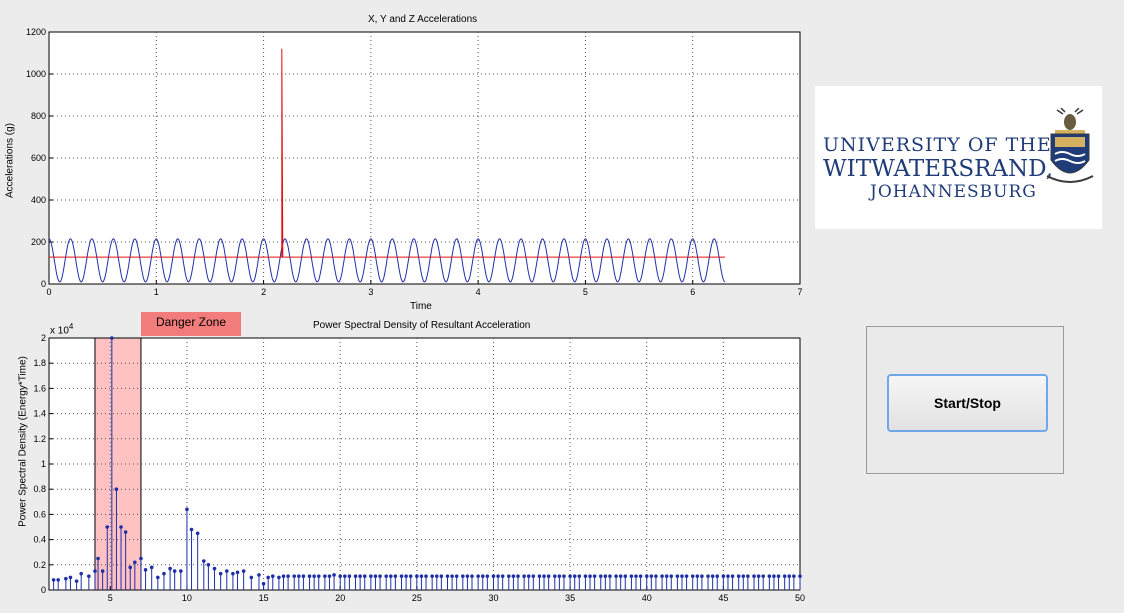 The height and width of the screenshot is (613, 1124). I want to click on start-stop-button: Start/Stop, so click(967, 403).